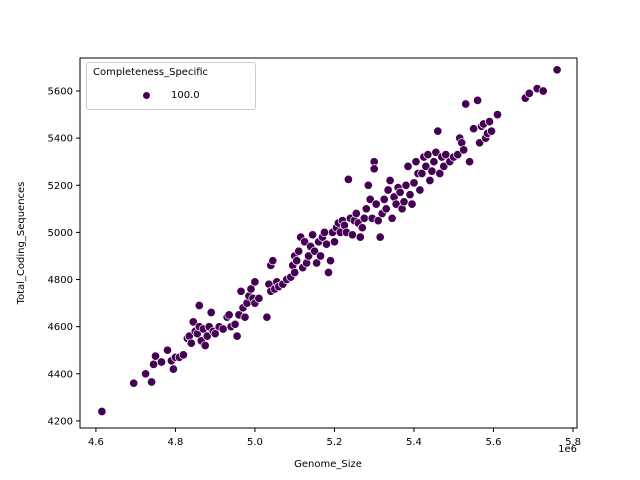 This screenshot has height=480, width=640. What do you see at coordinates (96, 442) in the screenshot?
I see `x-tick-label: 4.6` at bounding box center [96, 442].